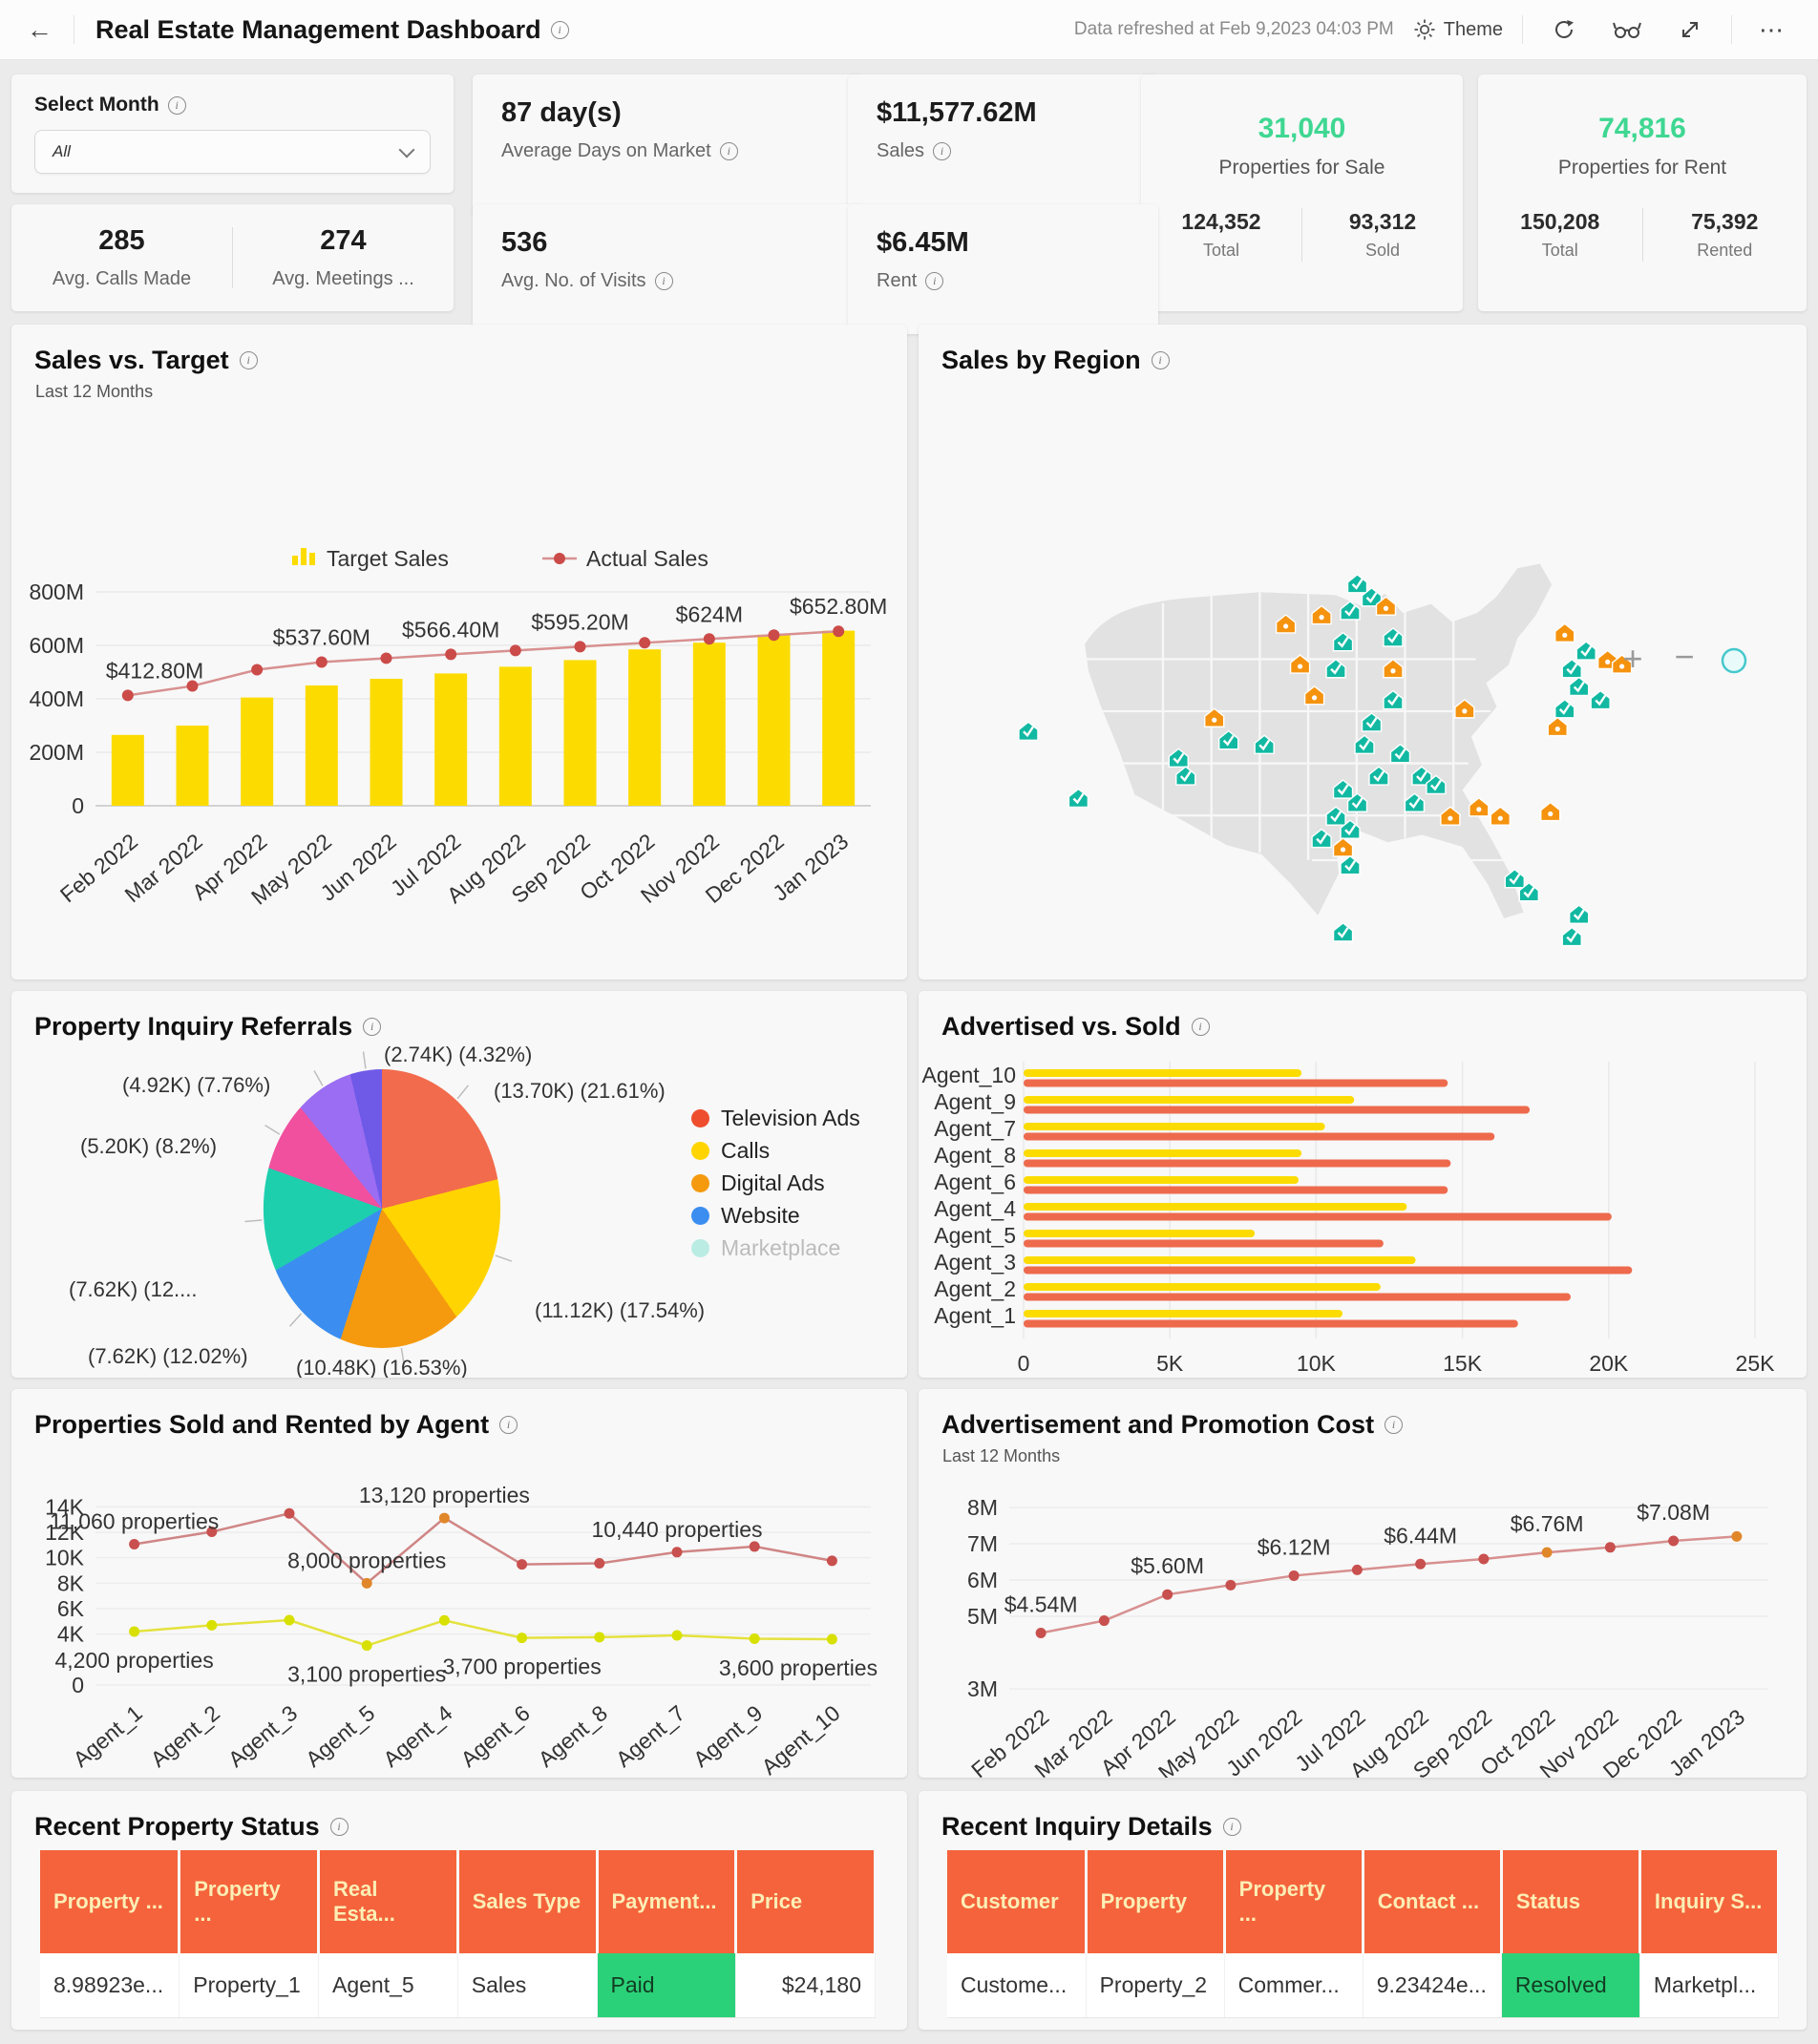 This screenshot has width=1818, height=2044. I want to click on legend-swatch-icon, so click(700, 1215).